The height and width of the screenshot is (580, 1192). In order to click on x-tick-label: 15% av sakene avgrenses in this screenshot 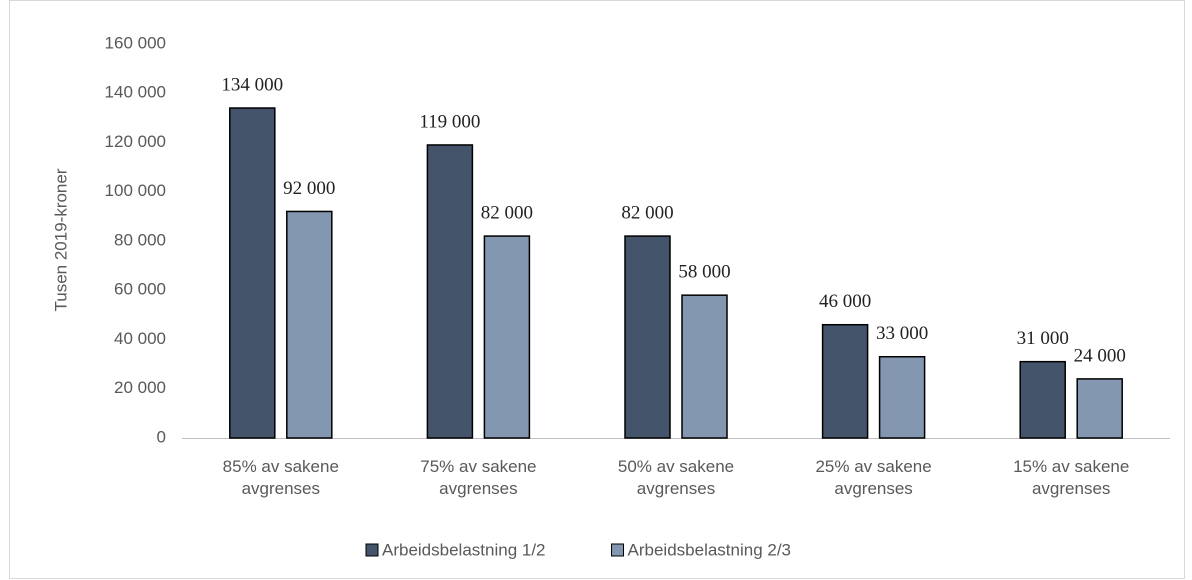, I will do `click(1071, 477)`.